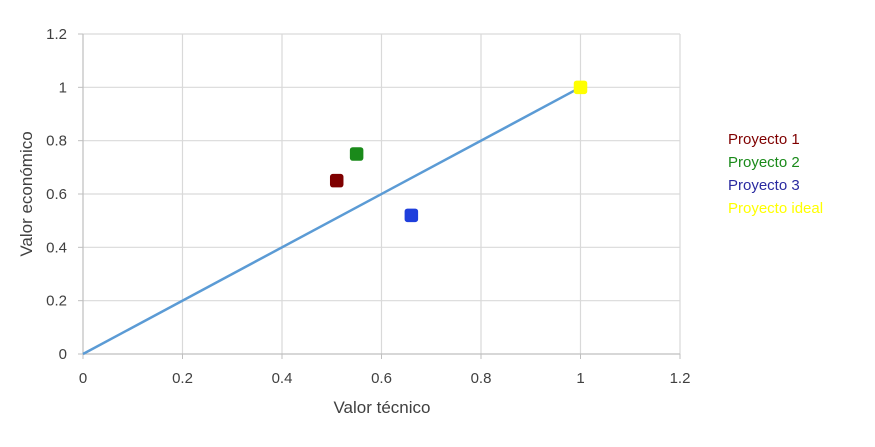 The height and width of the screenshot is (447, 875). What do you see at coordinates (458, 151) in the screenshot?
I see `data-points` at bounding box center [458, 151].